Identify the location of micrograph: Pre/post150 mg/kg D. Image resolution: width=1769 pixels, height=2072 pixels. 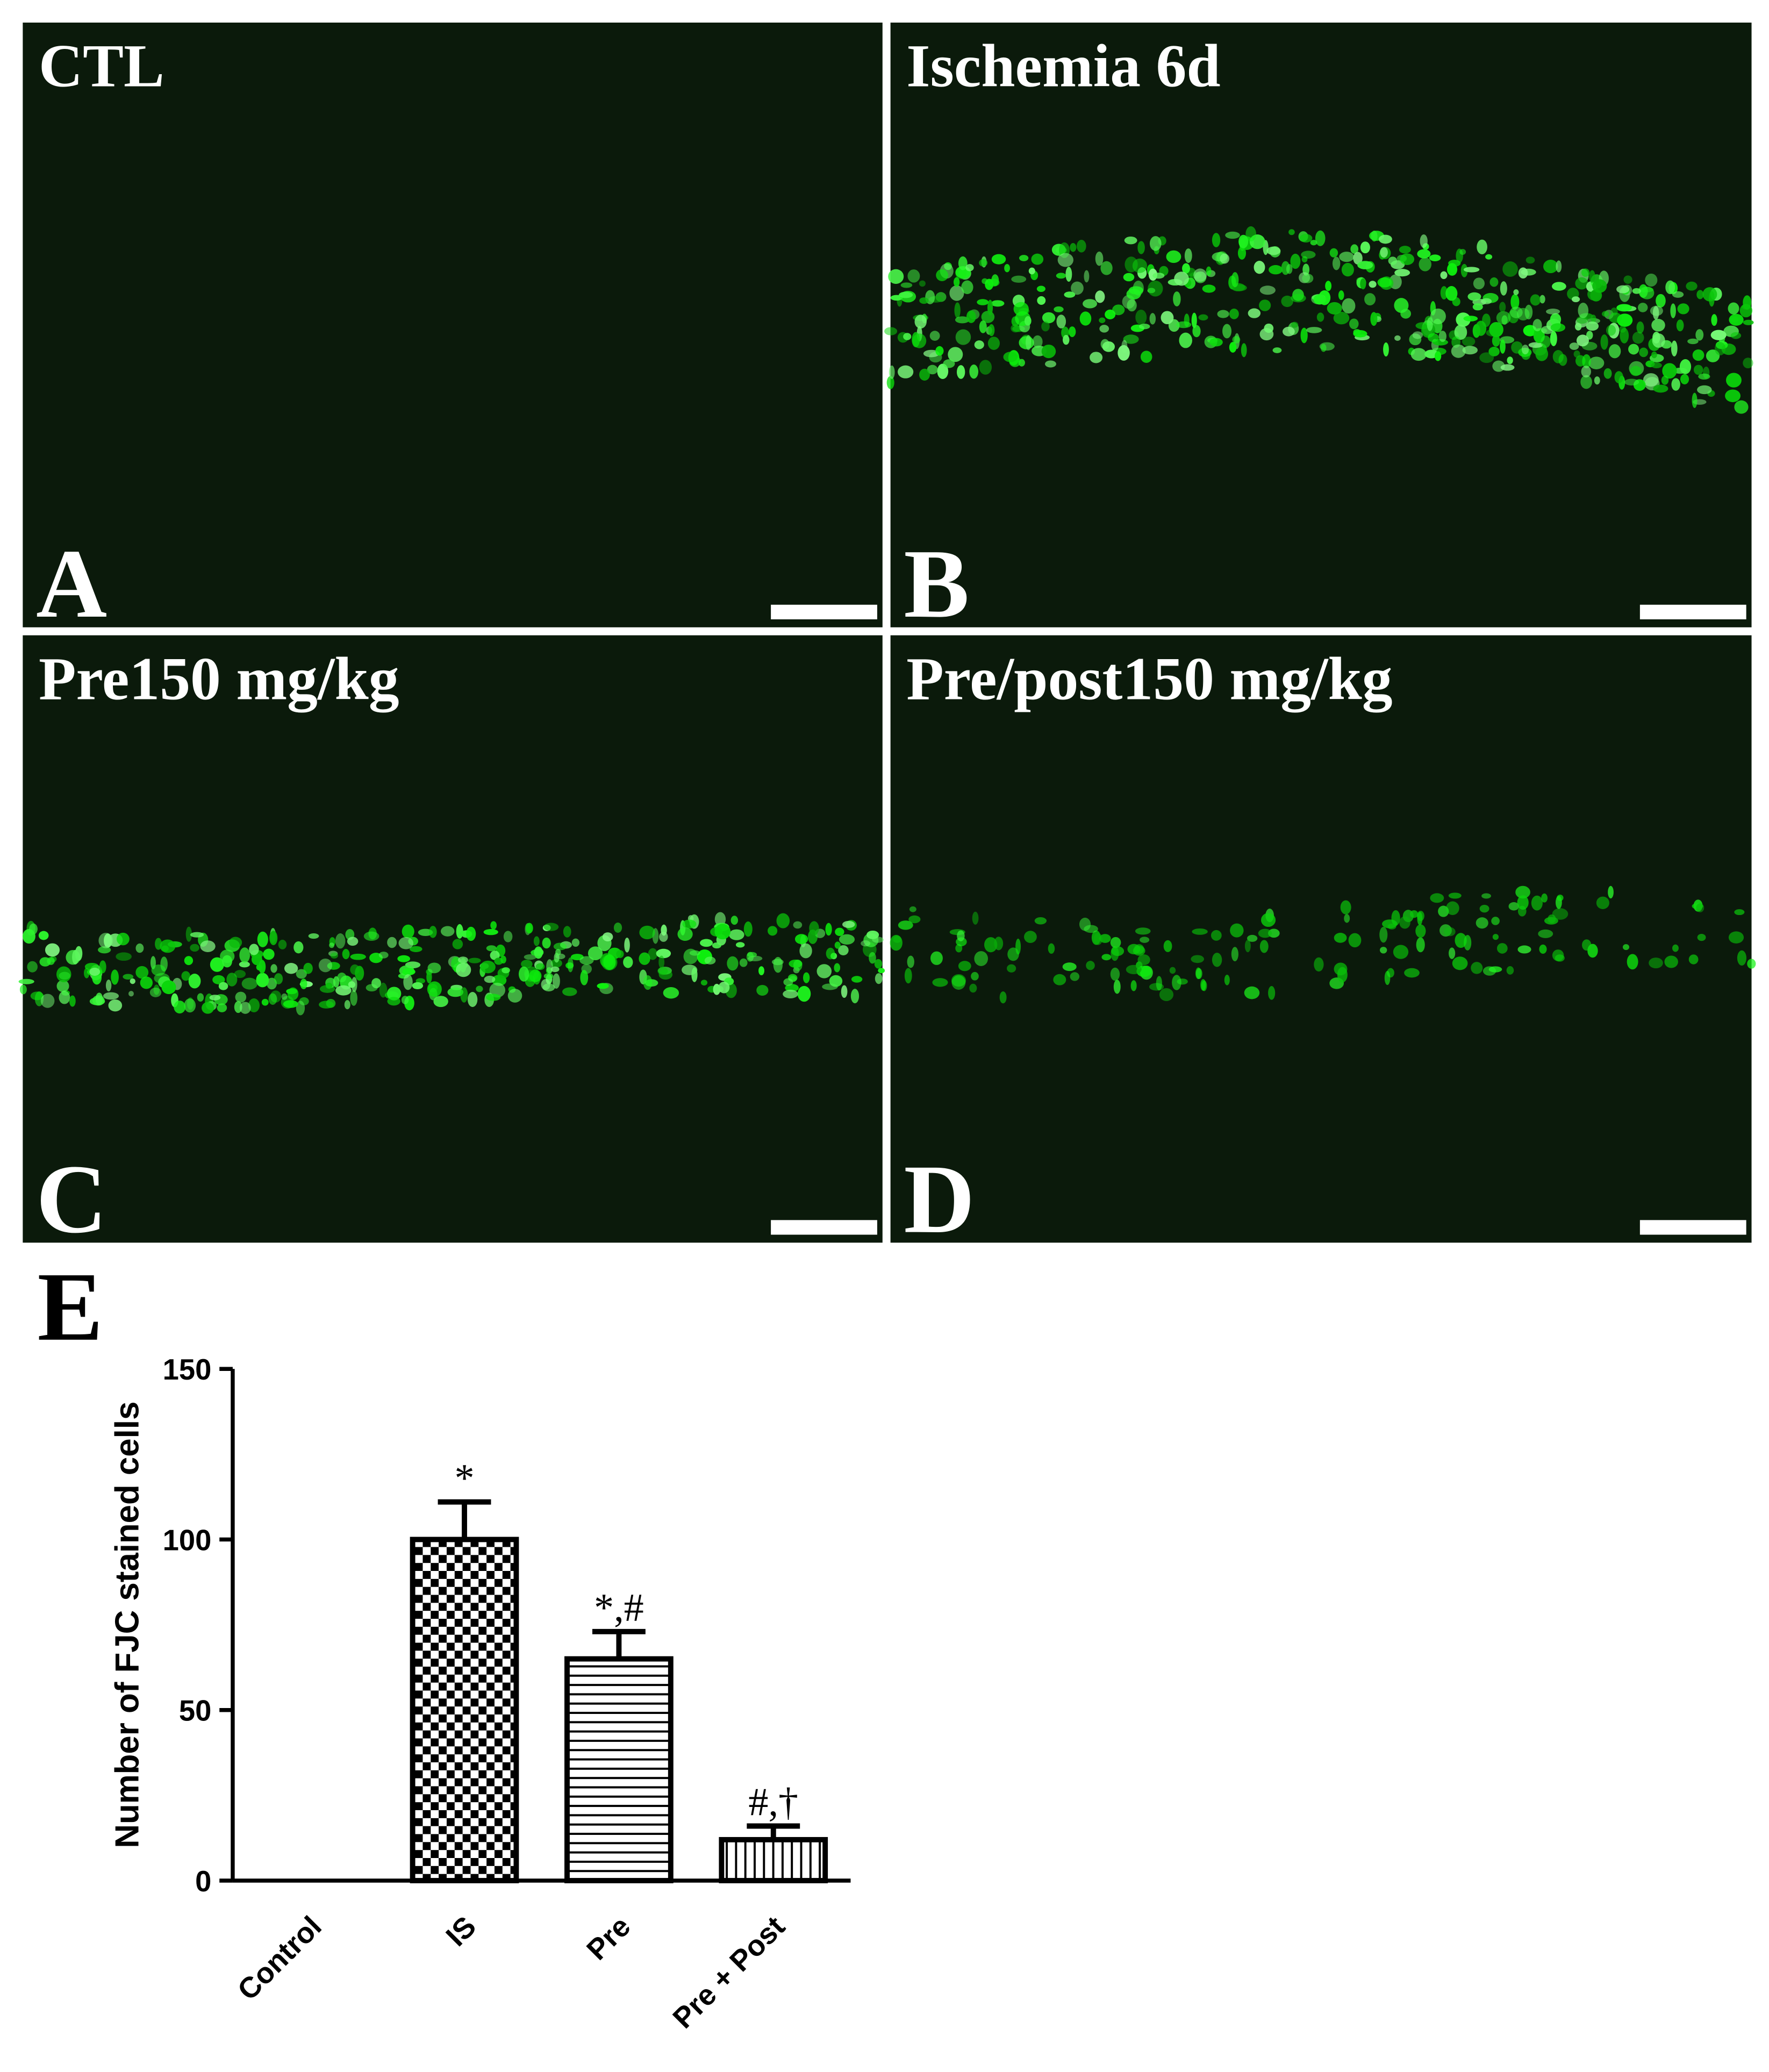
(1323, 944).